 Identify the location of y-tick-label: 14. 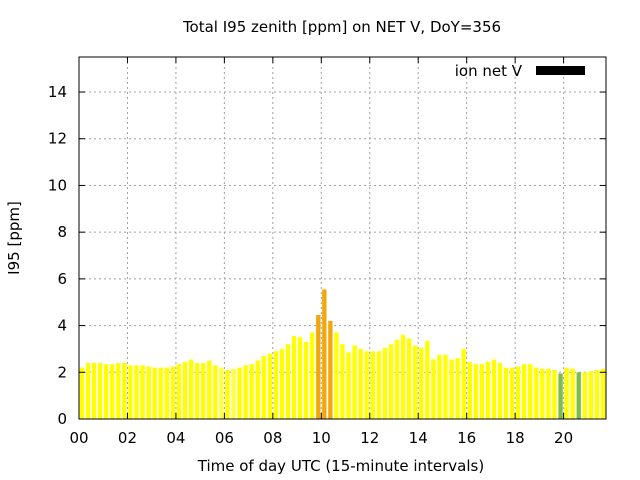
(57, 92).